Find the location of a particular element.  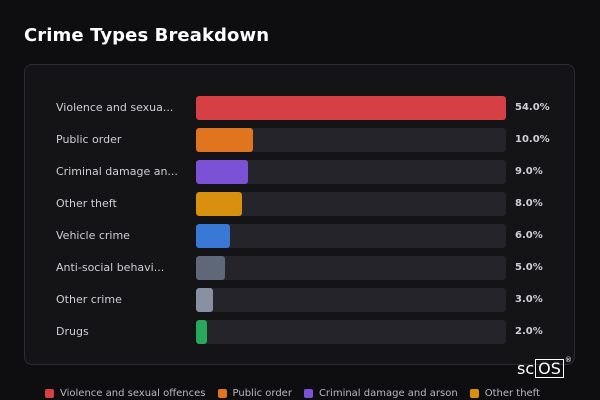

value-label: 54.0% is located at coordinates (532, 107).